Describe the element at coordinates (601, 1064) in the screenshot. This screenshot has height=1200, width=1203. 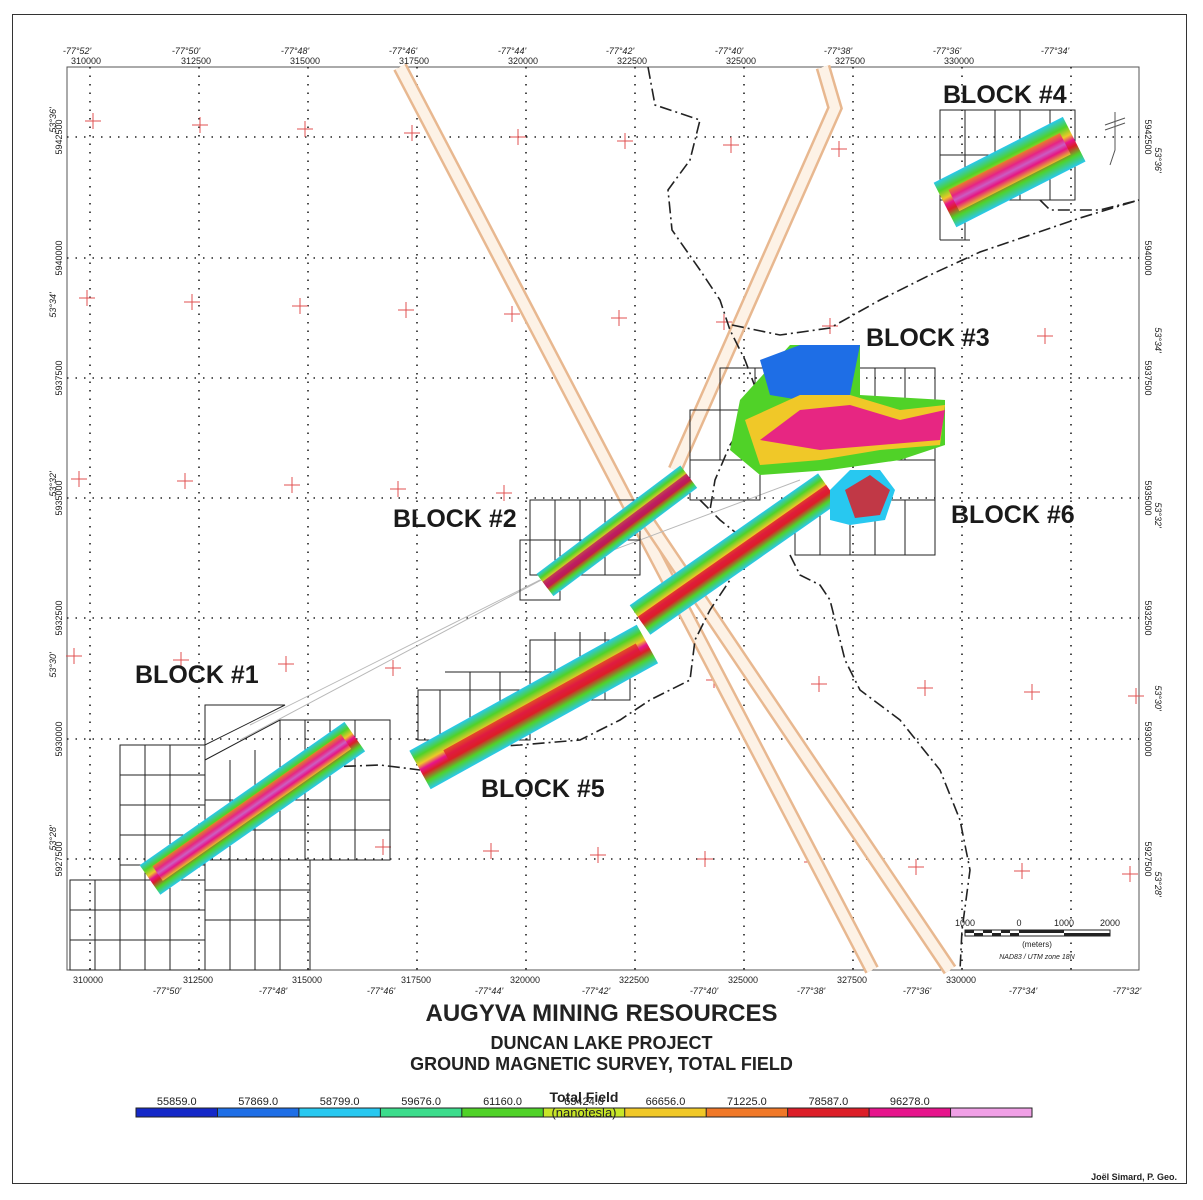
I see `title-survey: GROUND MAGNETIC SURVEY, TOTAL FIELD` at that location.